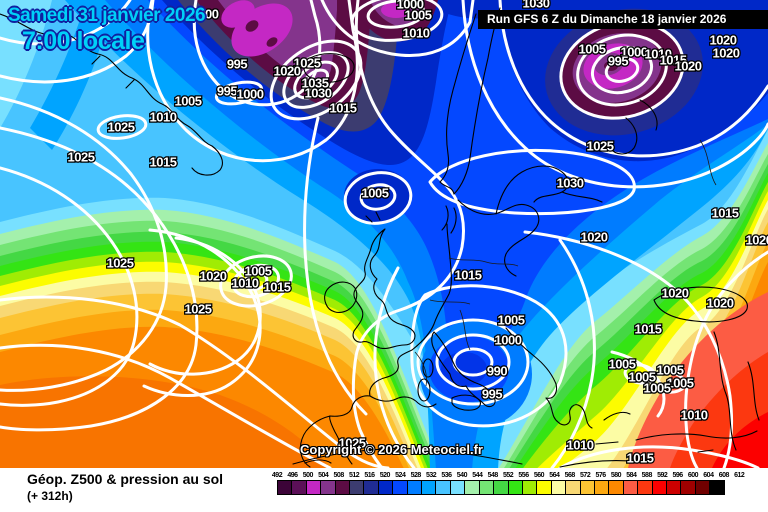  What do you see at coordinates (623, 19) in the screenshot?
I see `model-run-bar: Run GFS 6 Z du Dimanche 18 janvier 2026` at bounding box center [623, 19].